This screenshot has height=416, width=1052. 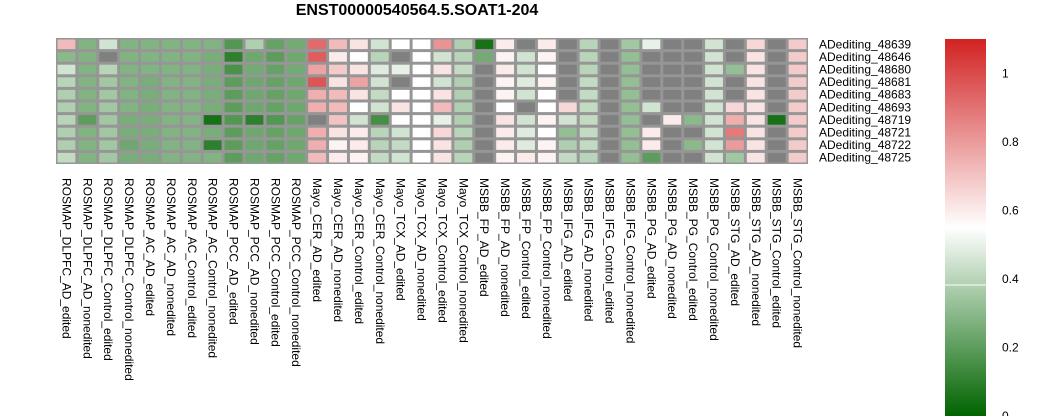 What do you see at coordinates (87, 268) in the screenshot?
I see `column-label: ROSMAP_DLPFC_AD_nonedited` at bounding box center [87, 268].